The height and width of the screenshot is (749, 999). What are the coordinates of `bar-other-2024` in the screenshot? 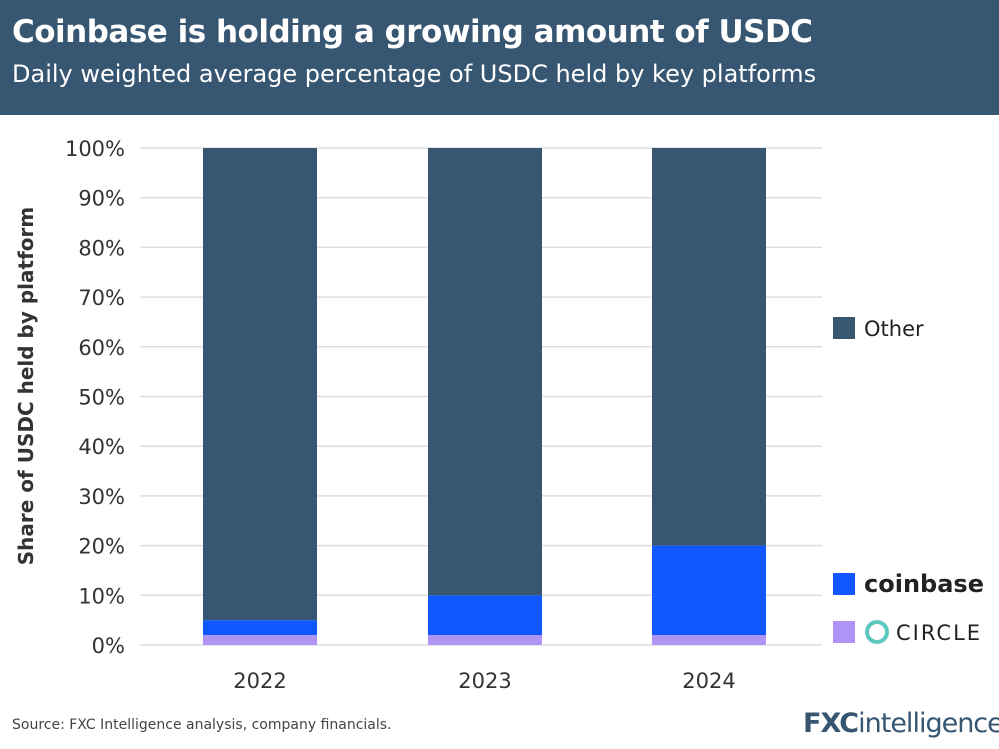 It's located at (709, 347).